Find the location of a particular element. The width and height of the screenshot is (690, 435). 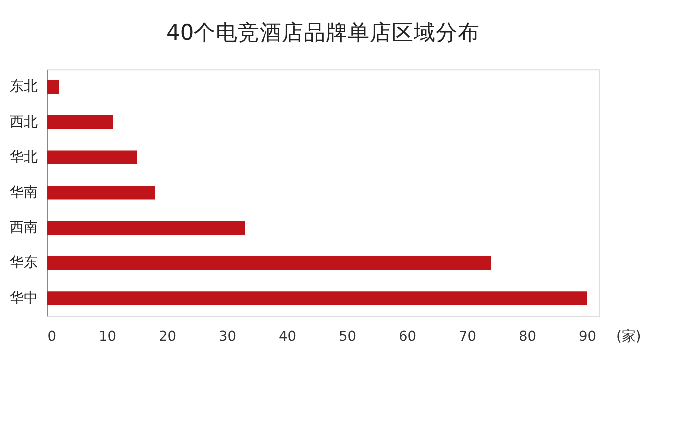

x-tick-label: 10 is located at coordinates (108, 337).